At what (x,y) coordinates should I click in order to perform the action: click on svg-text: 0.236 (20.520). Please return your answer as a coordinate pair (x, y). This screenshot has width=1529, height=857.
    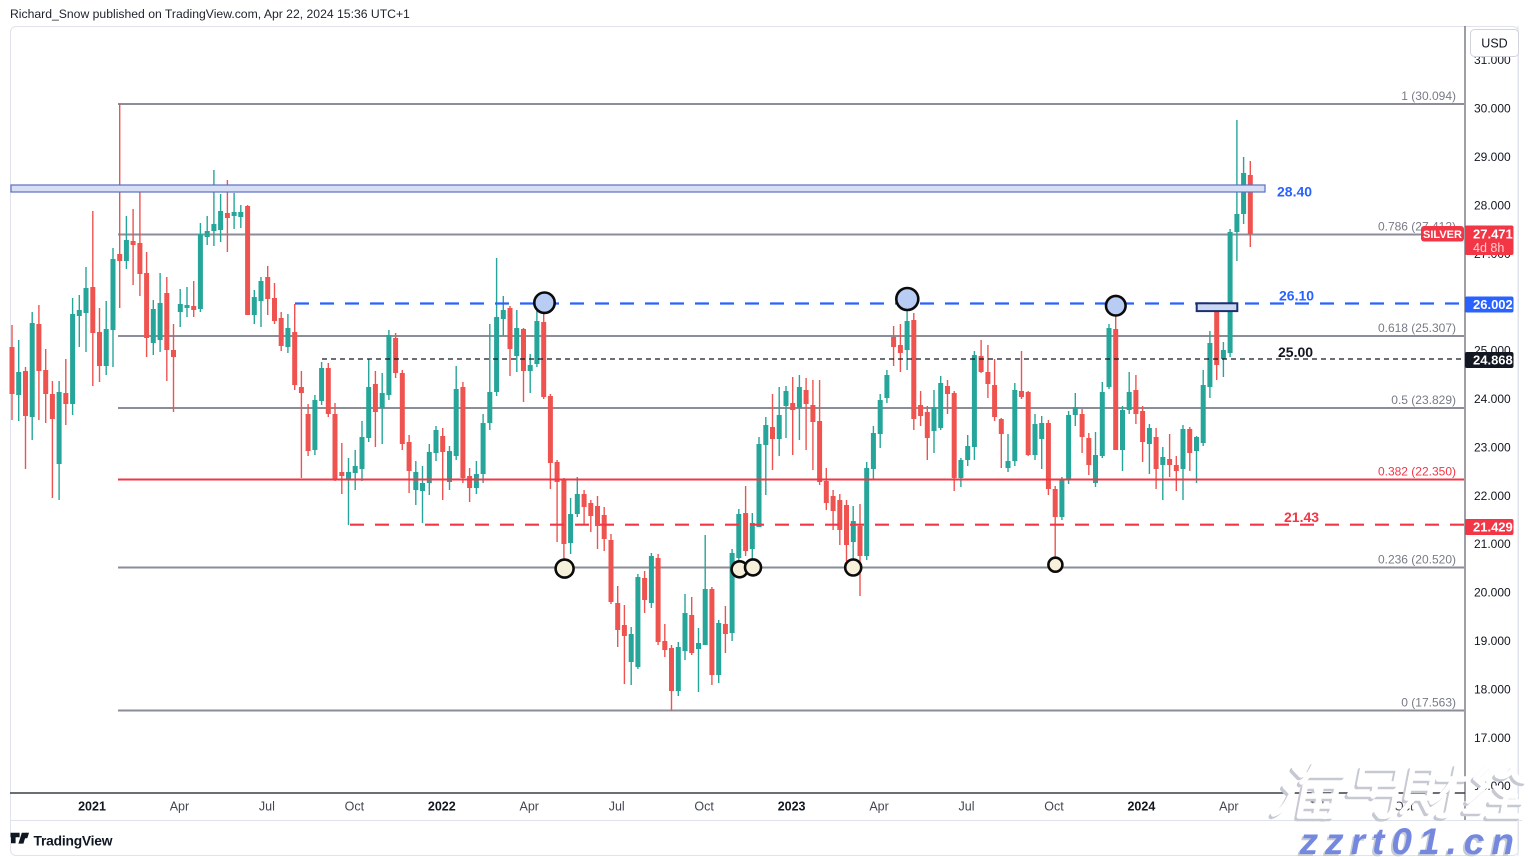
    Looking at the image, I should click on (1417, 560).